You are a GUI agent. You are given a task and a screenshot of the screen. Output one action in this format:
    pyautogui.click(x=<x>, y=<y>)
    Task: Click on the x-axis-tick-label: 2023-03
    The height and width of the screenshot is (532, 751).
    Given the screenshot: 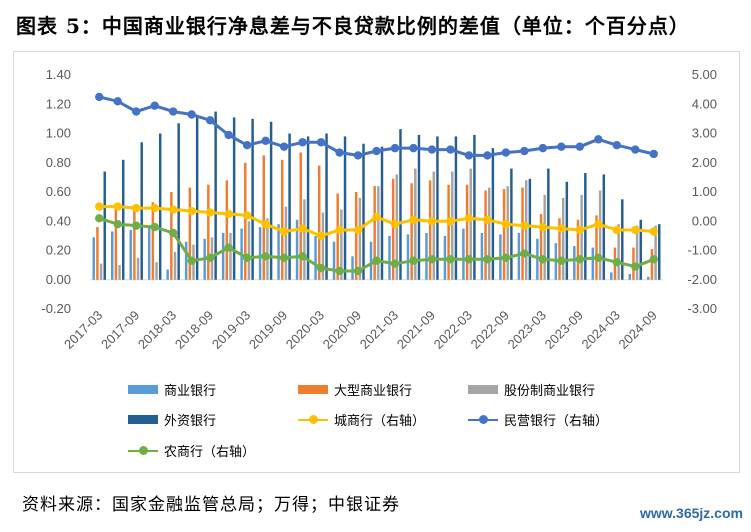 What is the action you would take?
    pyautogui.click(x=527, y=330)
    